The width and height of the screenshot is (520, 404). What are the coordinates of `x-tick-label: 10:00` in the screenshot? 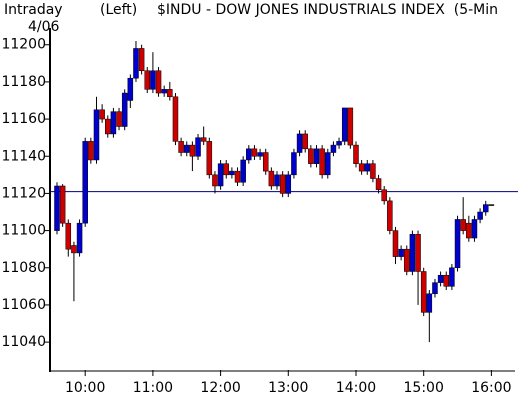 It's located at (85, 388).